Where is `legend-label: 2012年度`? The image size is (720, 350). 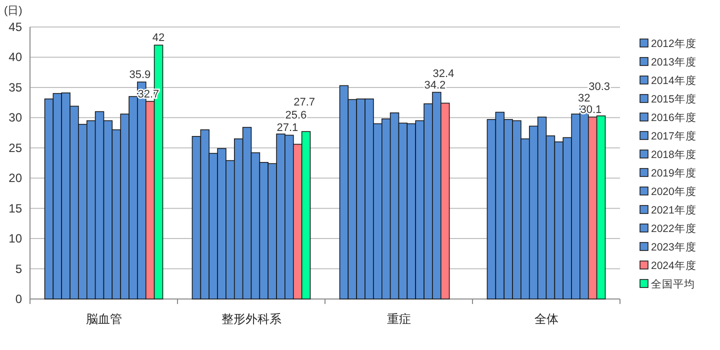 legend-label: 2012年度 is located at coordinates (673, 43).